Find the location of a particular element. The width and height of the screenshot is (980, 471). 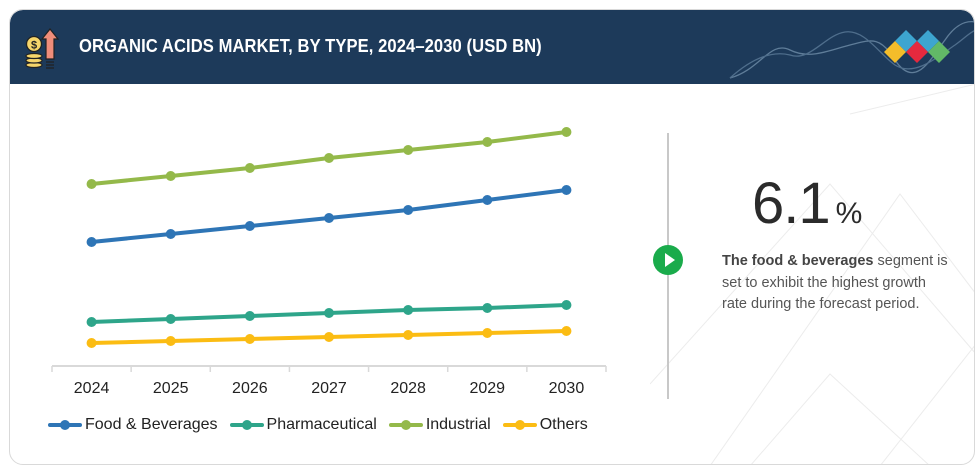

wave-decoration is located at coordinates (851, 49).